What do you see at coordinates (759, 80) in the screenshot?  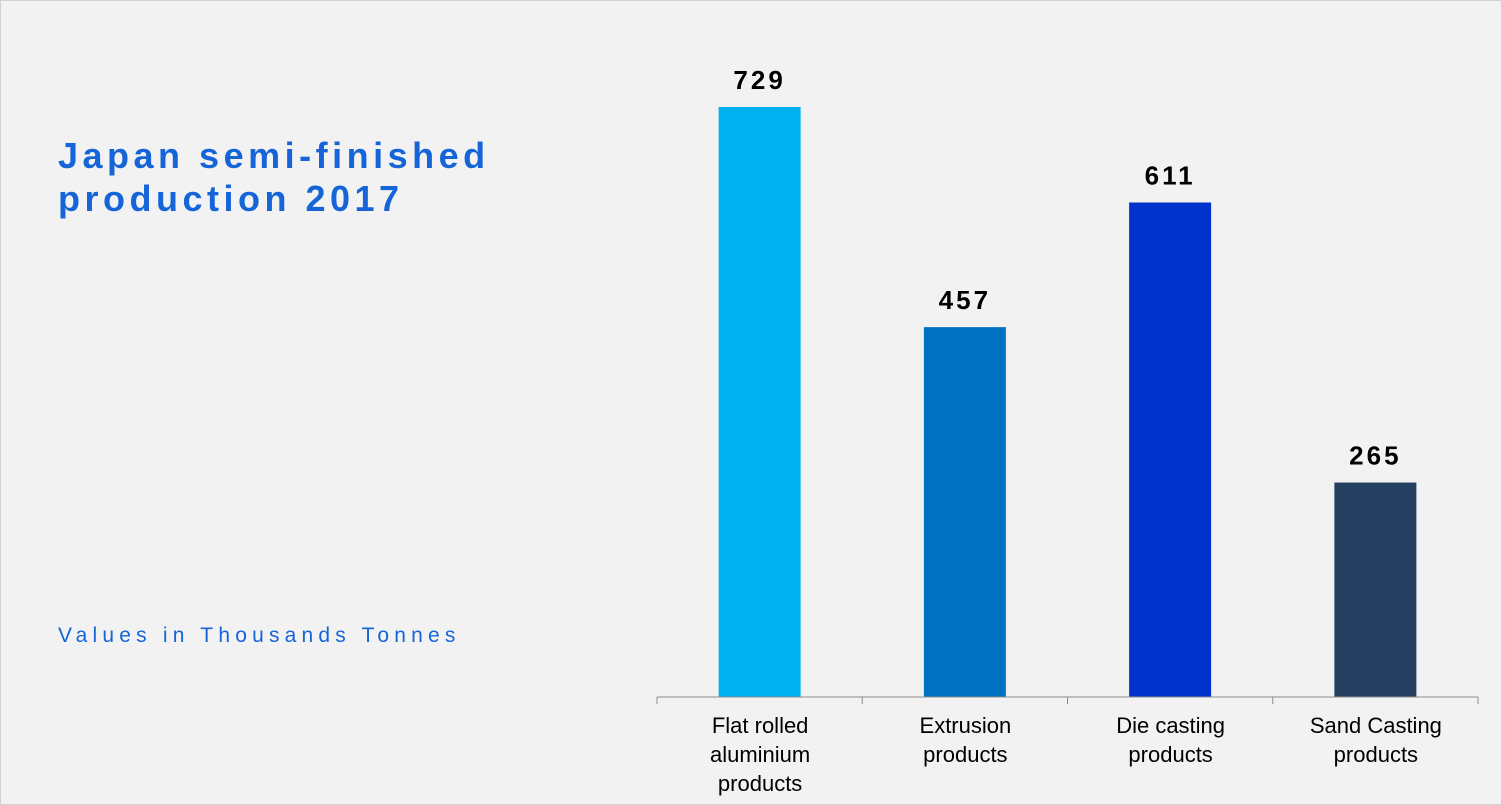 I see `bar-value-label: 729` at bounding box center [759, 80].